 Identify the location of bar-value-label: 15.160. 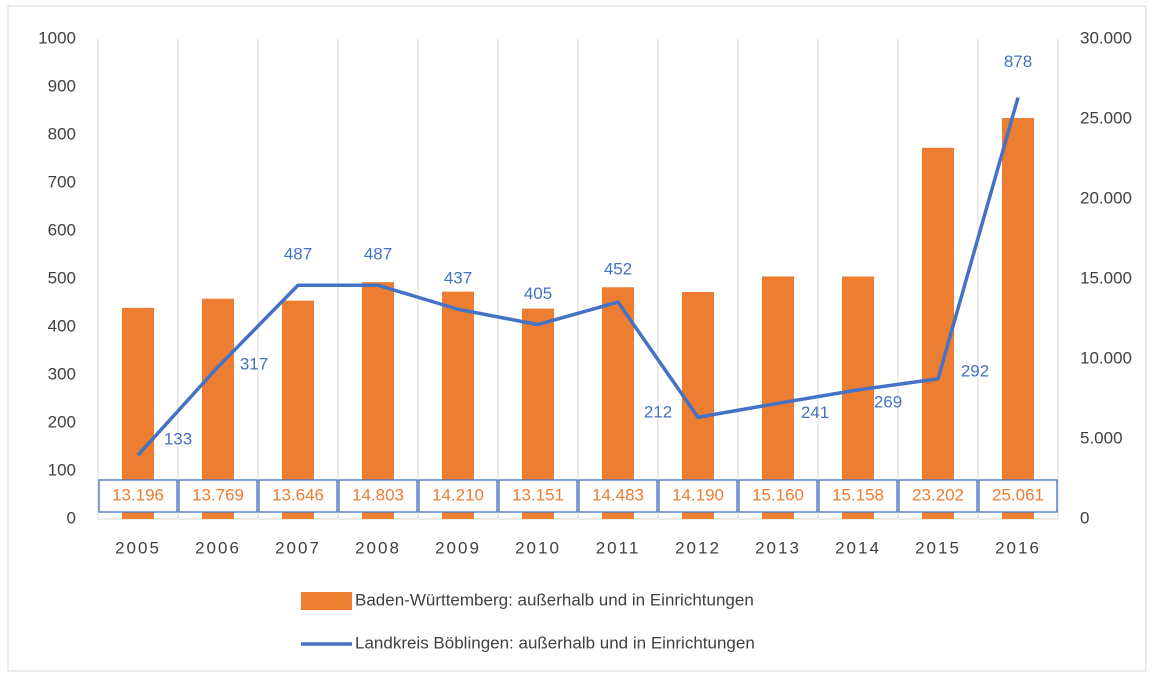
(778, 494).